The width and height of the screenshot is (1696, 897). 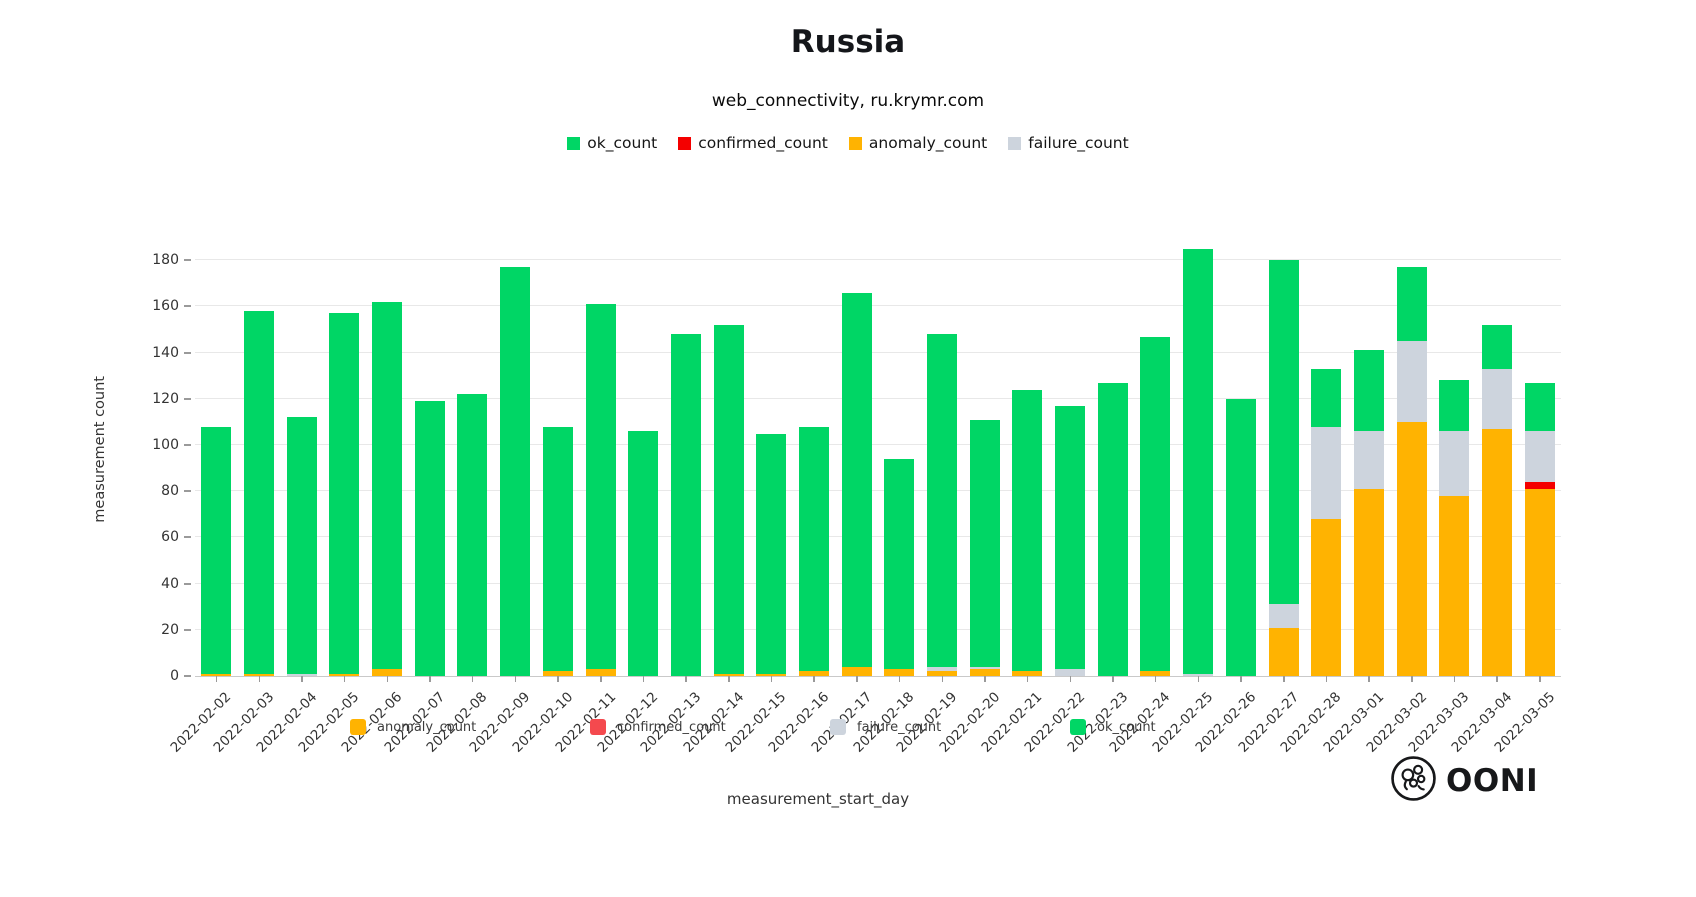 What do you see at coordinates (1464, 780) in the screenshot?
I see `ooni-logo: OONI` at bounding box center [1464, 780].